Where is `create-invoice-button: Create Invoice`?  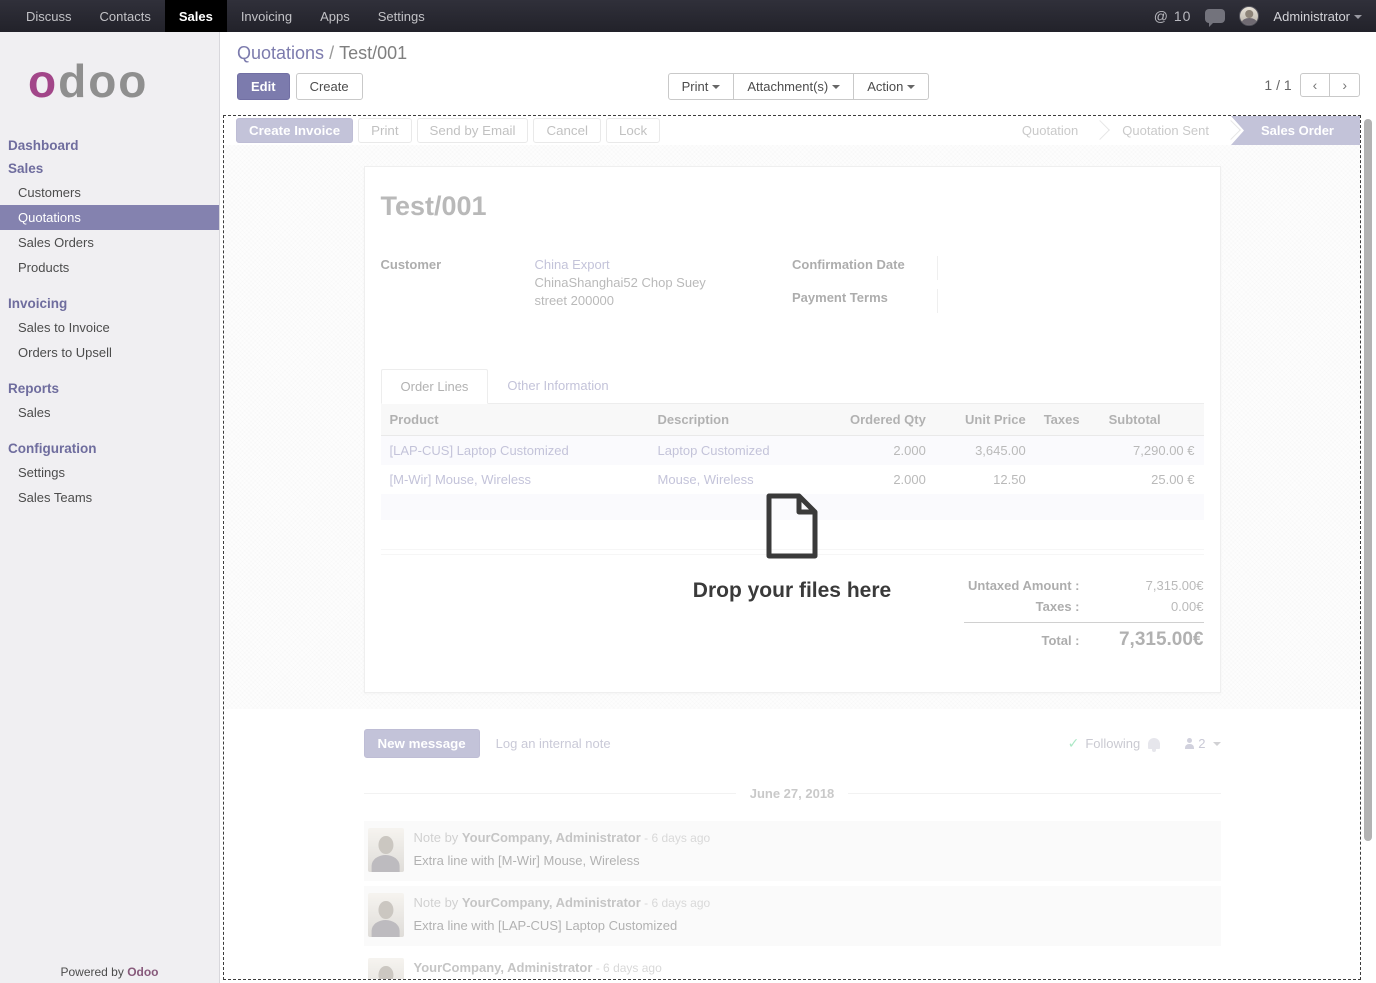
create-invoice-button: Create Invoice is located at coordinates (295, 130).